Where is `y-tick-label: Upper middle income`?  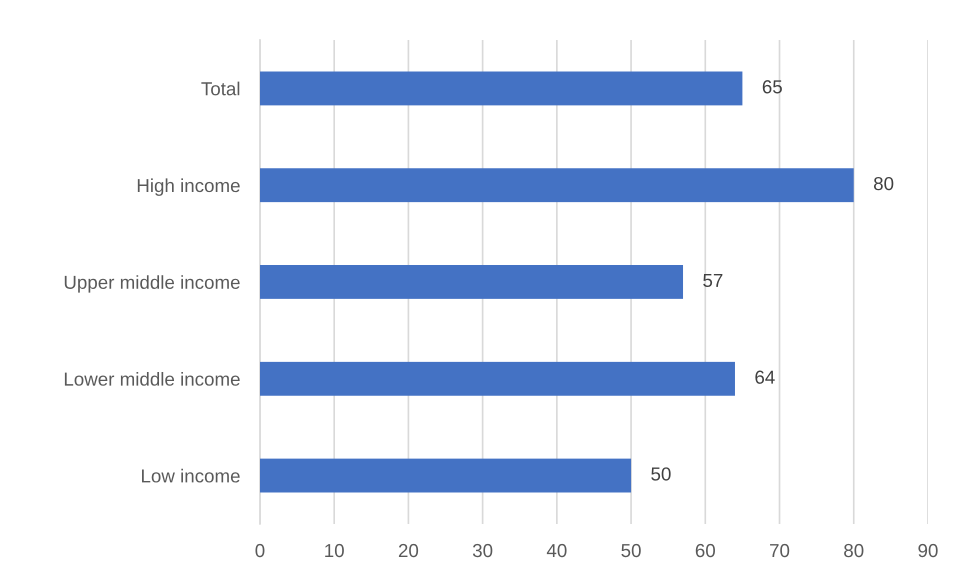
y-tick-label: Upper middle income is located at coordinates (152, 284).